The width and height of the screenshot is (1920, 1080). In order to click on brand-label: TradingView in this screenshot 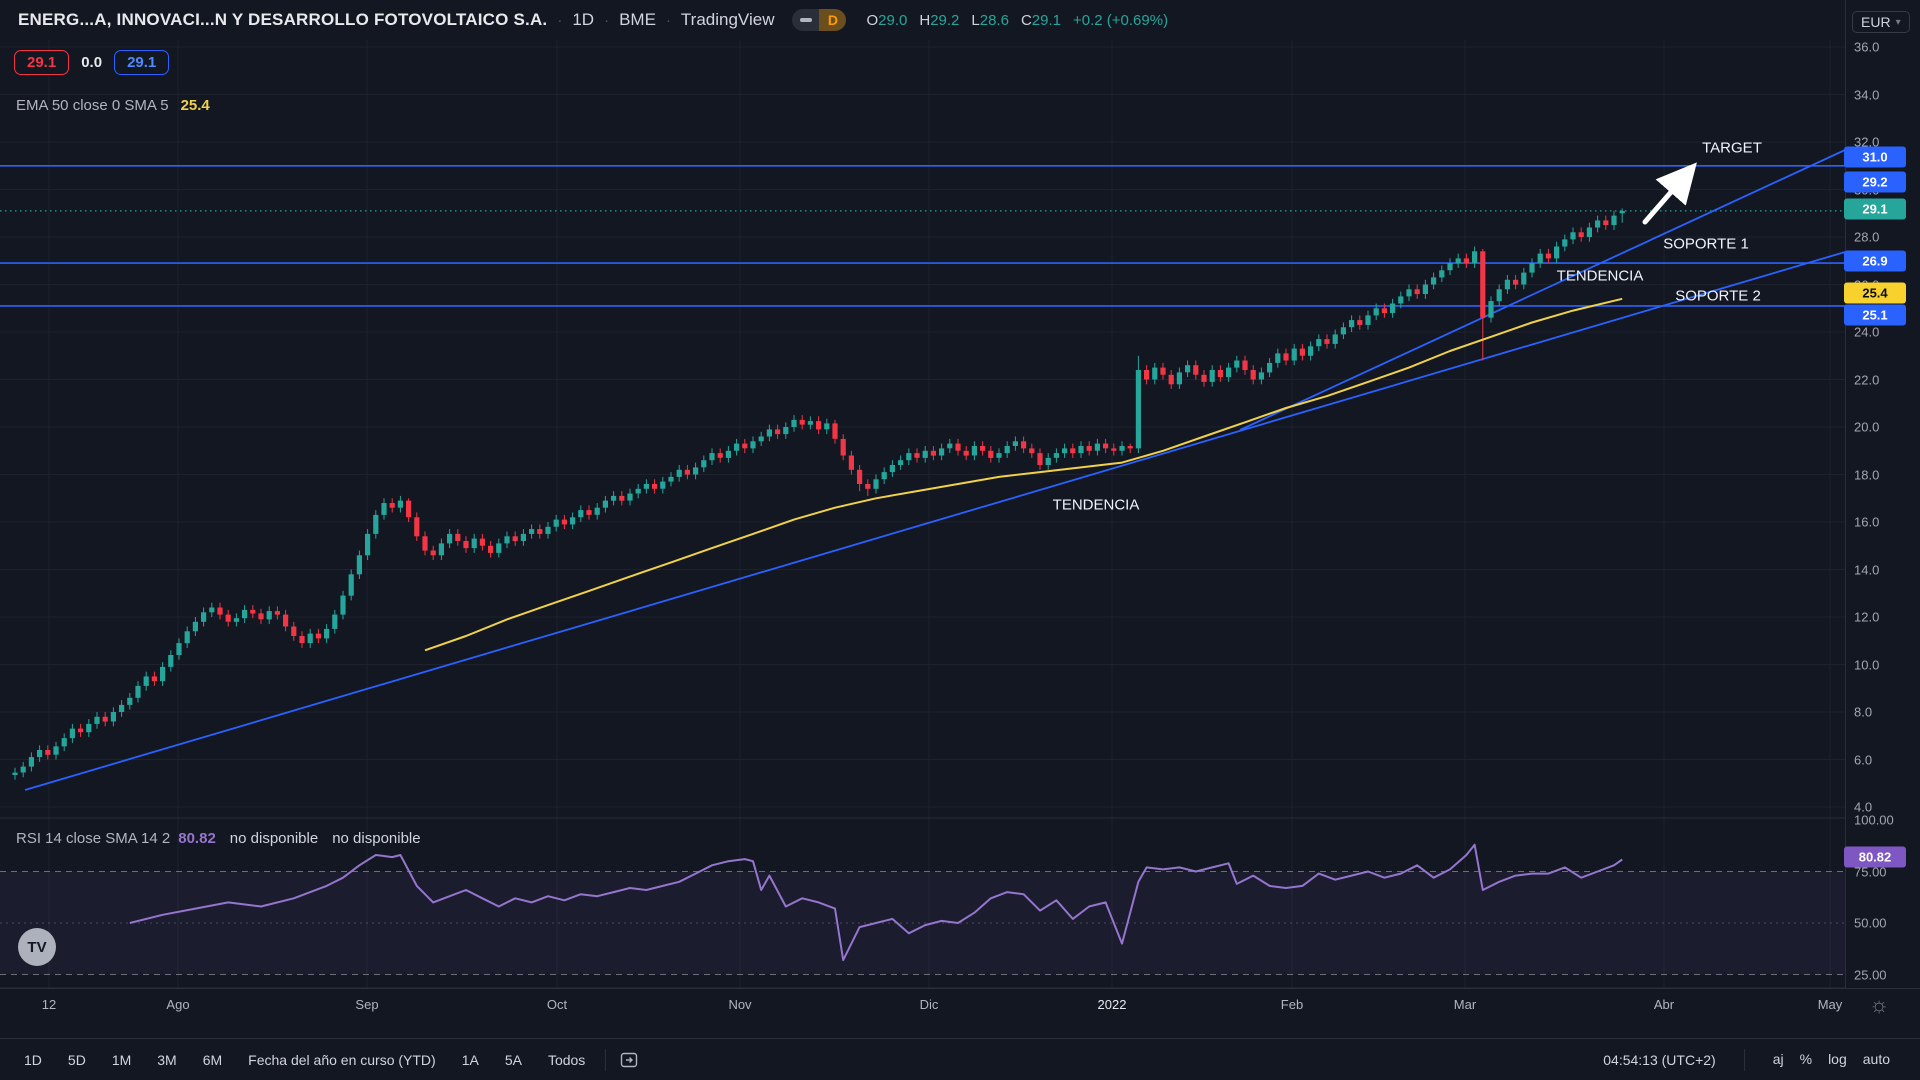, I will do `click(727, 19)`.